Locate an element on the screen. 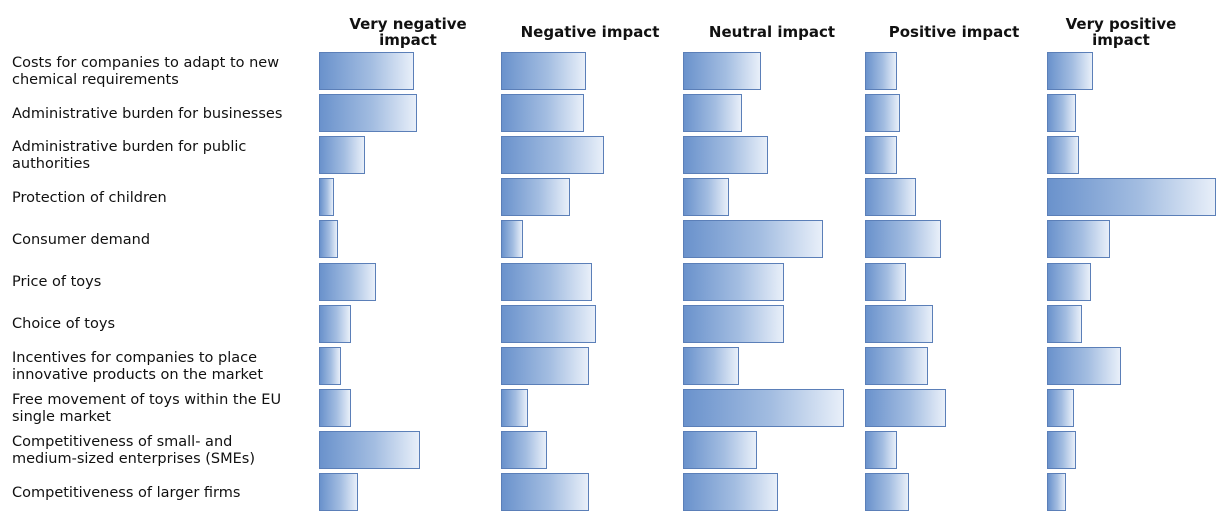 This screenshot has width=1216, height=514. row-label: Choice of toys is located at coordinates (63, 324).